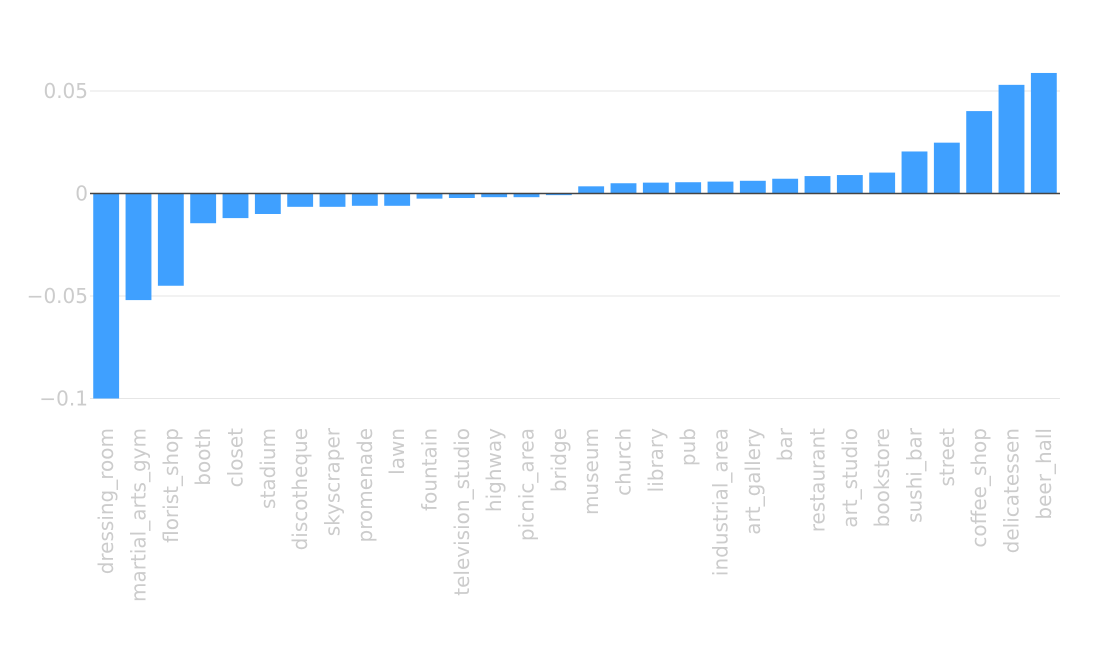 The height and width of the screenshot is (660, 1116). Describe the element at coordinates (655, 188) in the screenshot. I see `bar-library` at that location.